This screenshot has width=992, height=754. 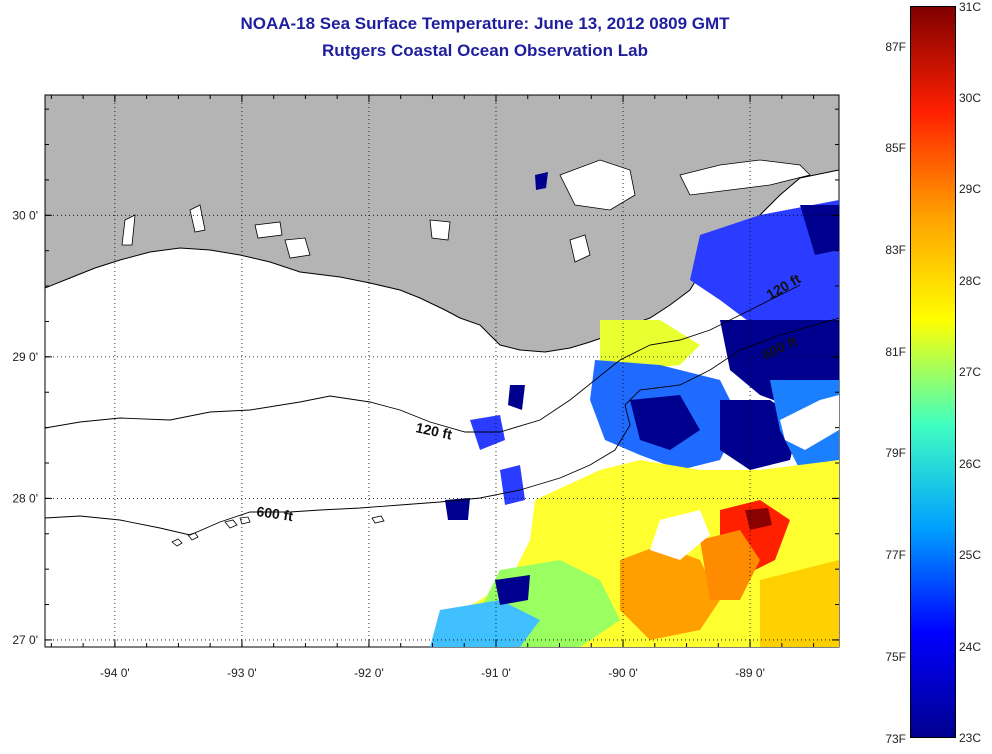 I want to click on colorbar-celsius-label: 23C, so click(x=970, y=738).